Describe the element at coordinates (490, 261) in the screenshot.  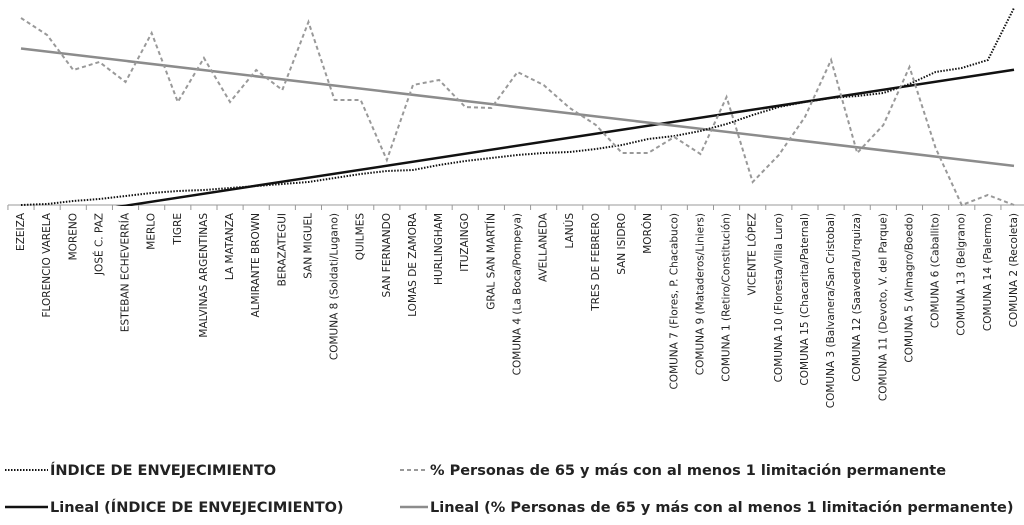
I see `x-tick-label: GRAL SAN MARTÍN` at that location.